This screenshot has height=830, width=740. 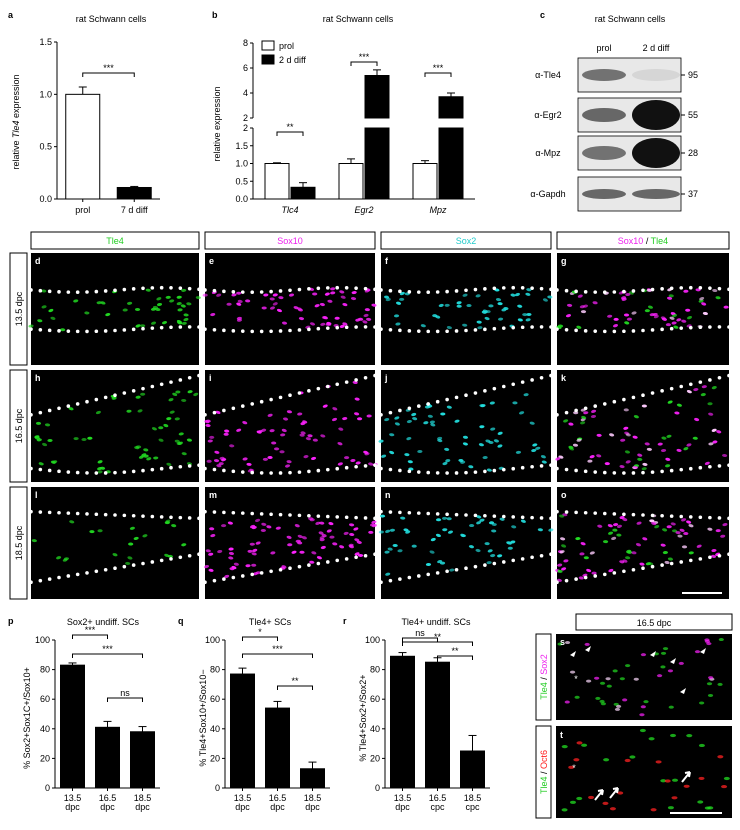 What do you see at coordinates (644, 772) in the screenshot?
I see `micrograph-t` at bounding box center [644, 772].